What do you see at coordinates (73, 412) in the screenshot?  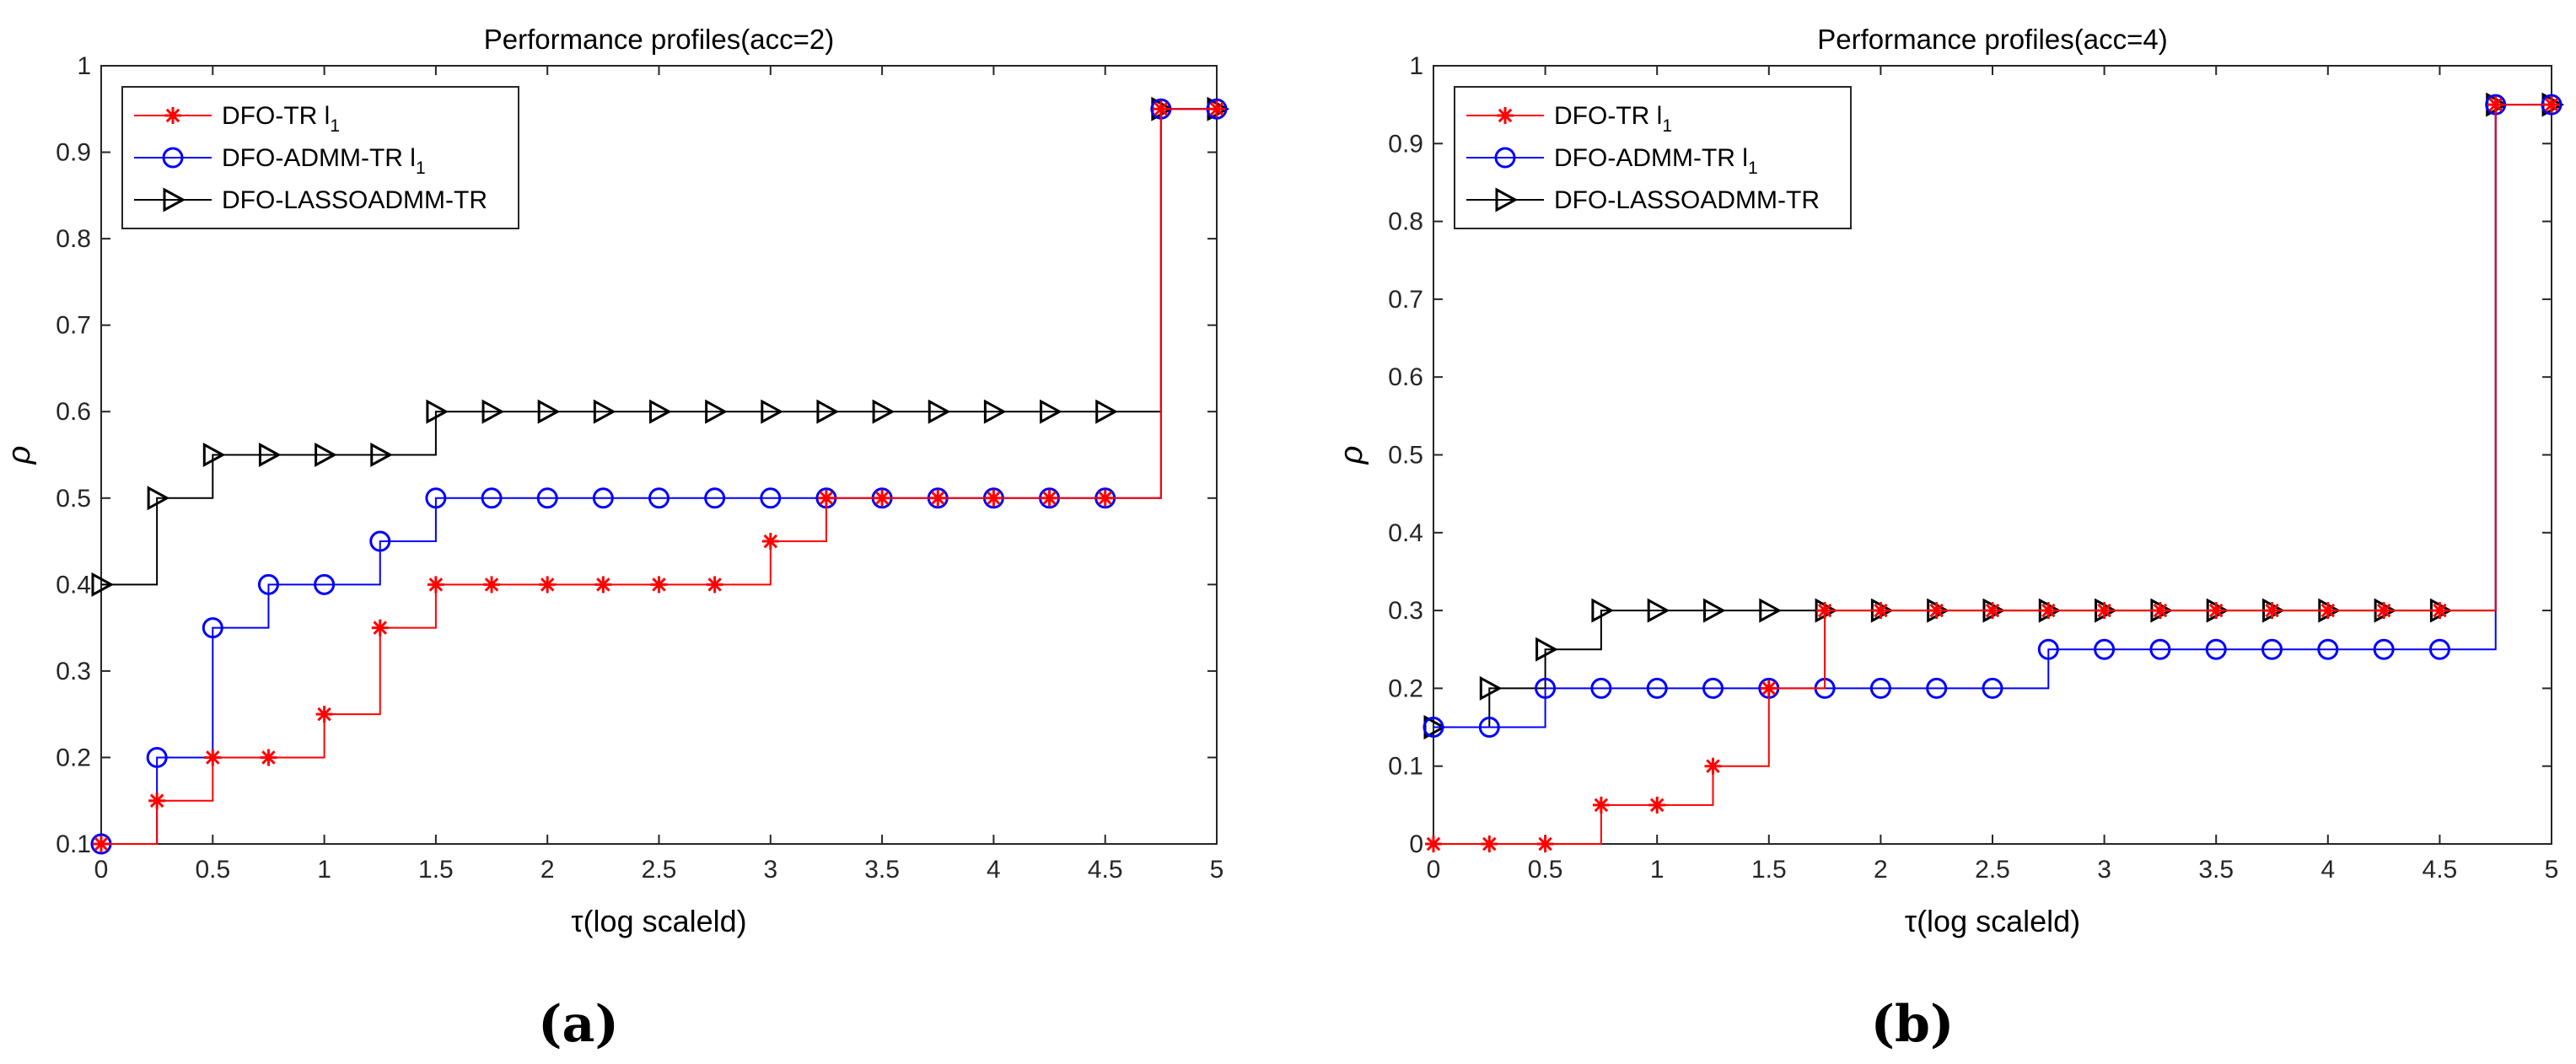 I see `y-tick-label: 0.6` at bounding box center [73, 412].